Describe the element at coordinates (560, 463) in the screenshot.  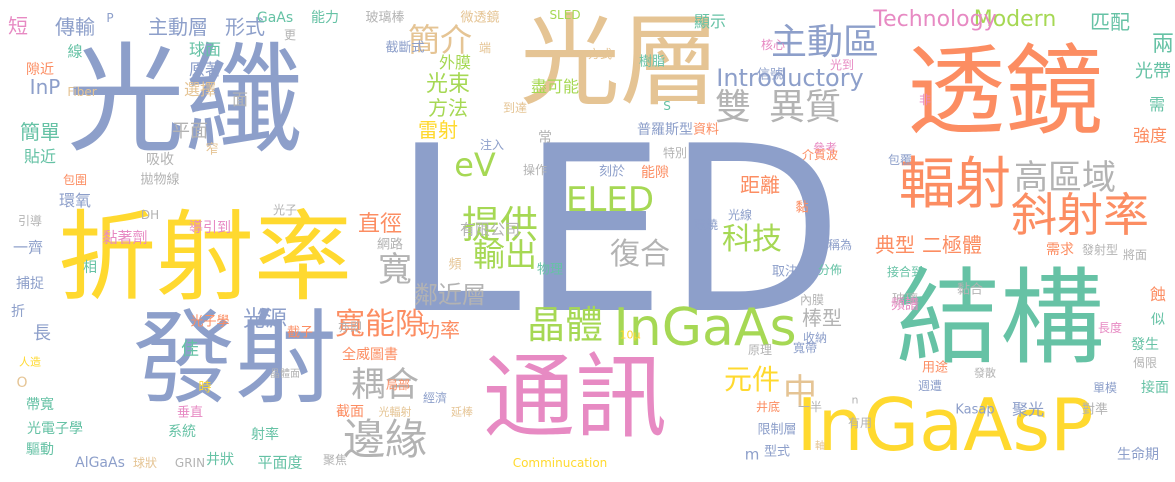
I see `cloud-word: Comminucation` at that location.